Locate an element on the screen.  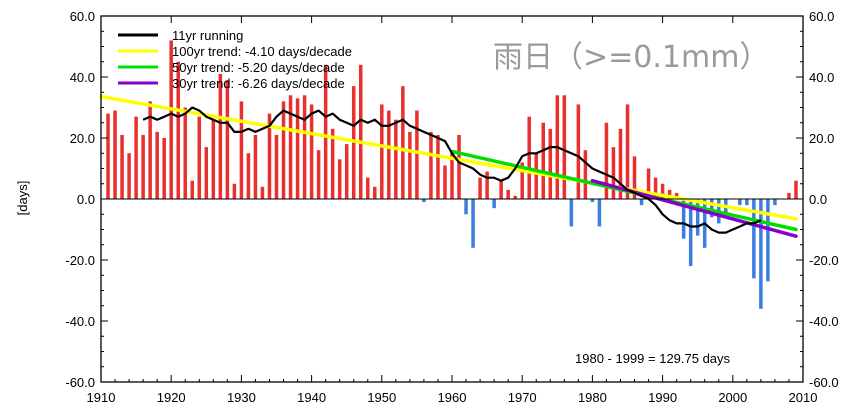
bar-1978 is located at coordinates (578, 151).